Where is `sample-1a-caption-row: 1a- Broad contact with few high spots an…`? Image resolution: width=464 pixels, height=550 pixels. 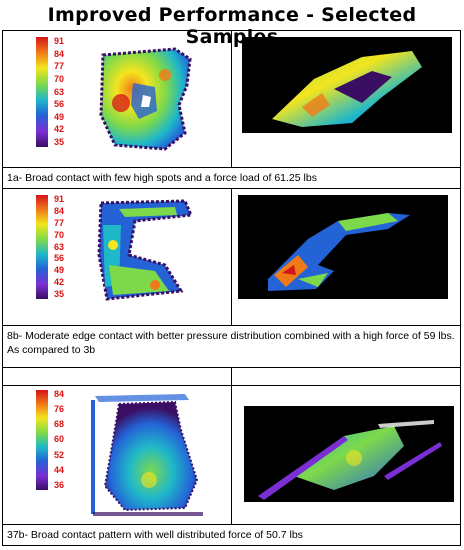
sample-1a-caption-row: 1a- Broad contact with few high spots an… is located at coordinates (231, 178).